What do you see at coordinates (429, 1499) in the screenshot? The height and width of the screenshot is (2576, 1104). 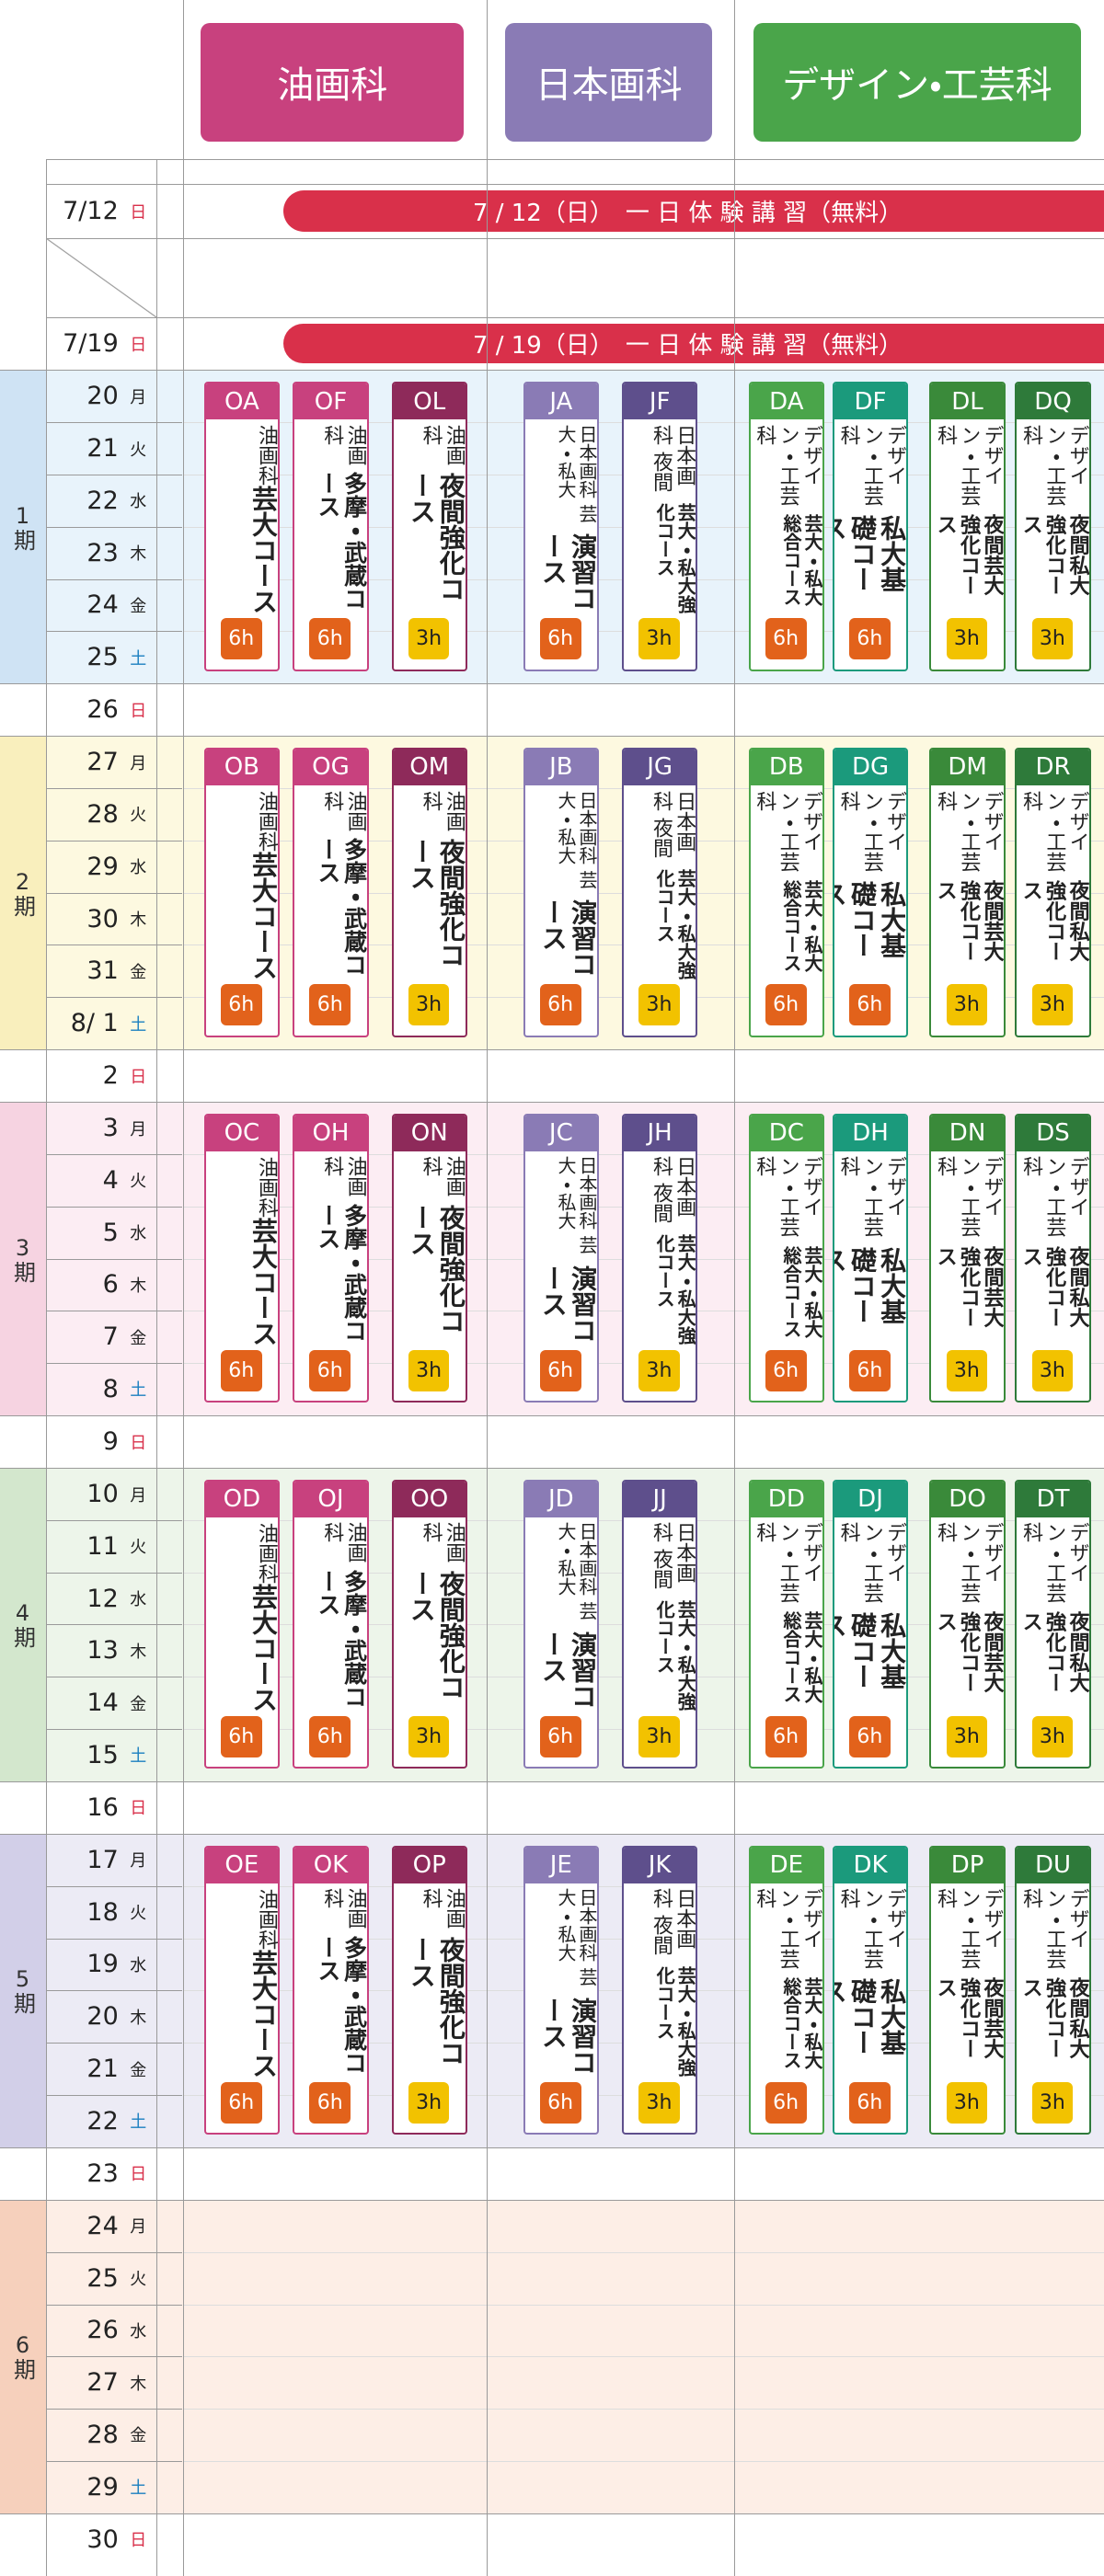 I see `course-code: OO` at bounding box center [429, 1499].